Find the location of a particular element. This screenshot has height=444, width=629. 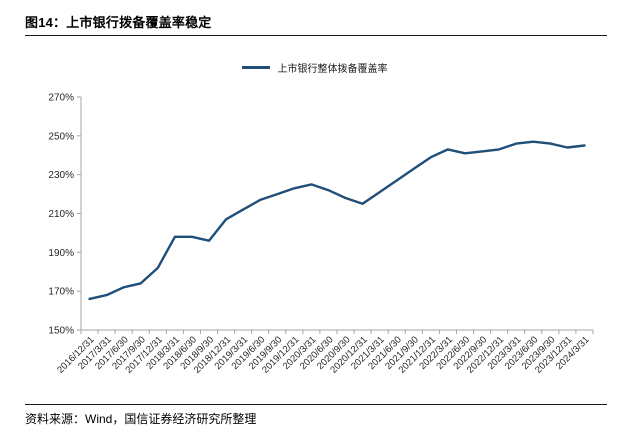

title-divider is located at coordinates (316, 35).